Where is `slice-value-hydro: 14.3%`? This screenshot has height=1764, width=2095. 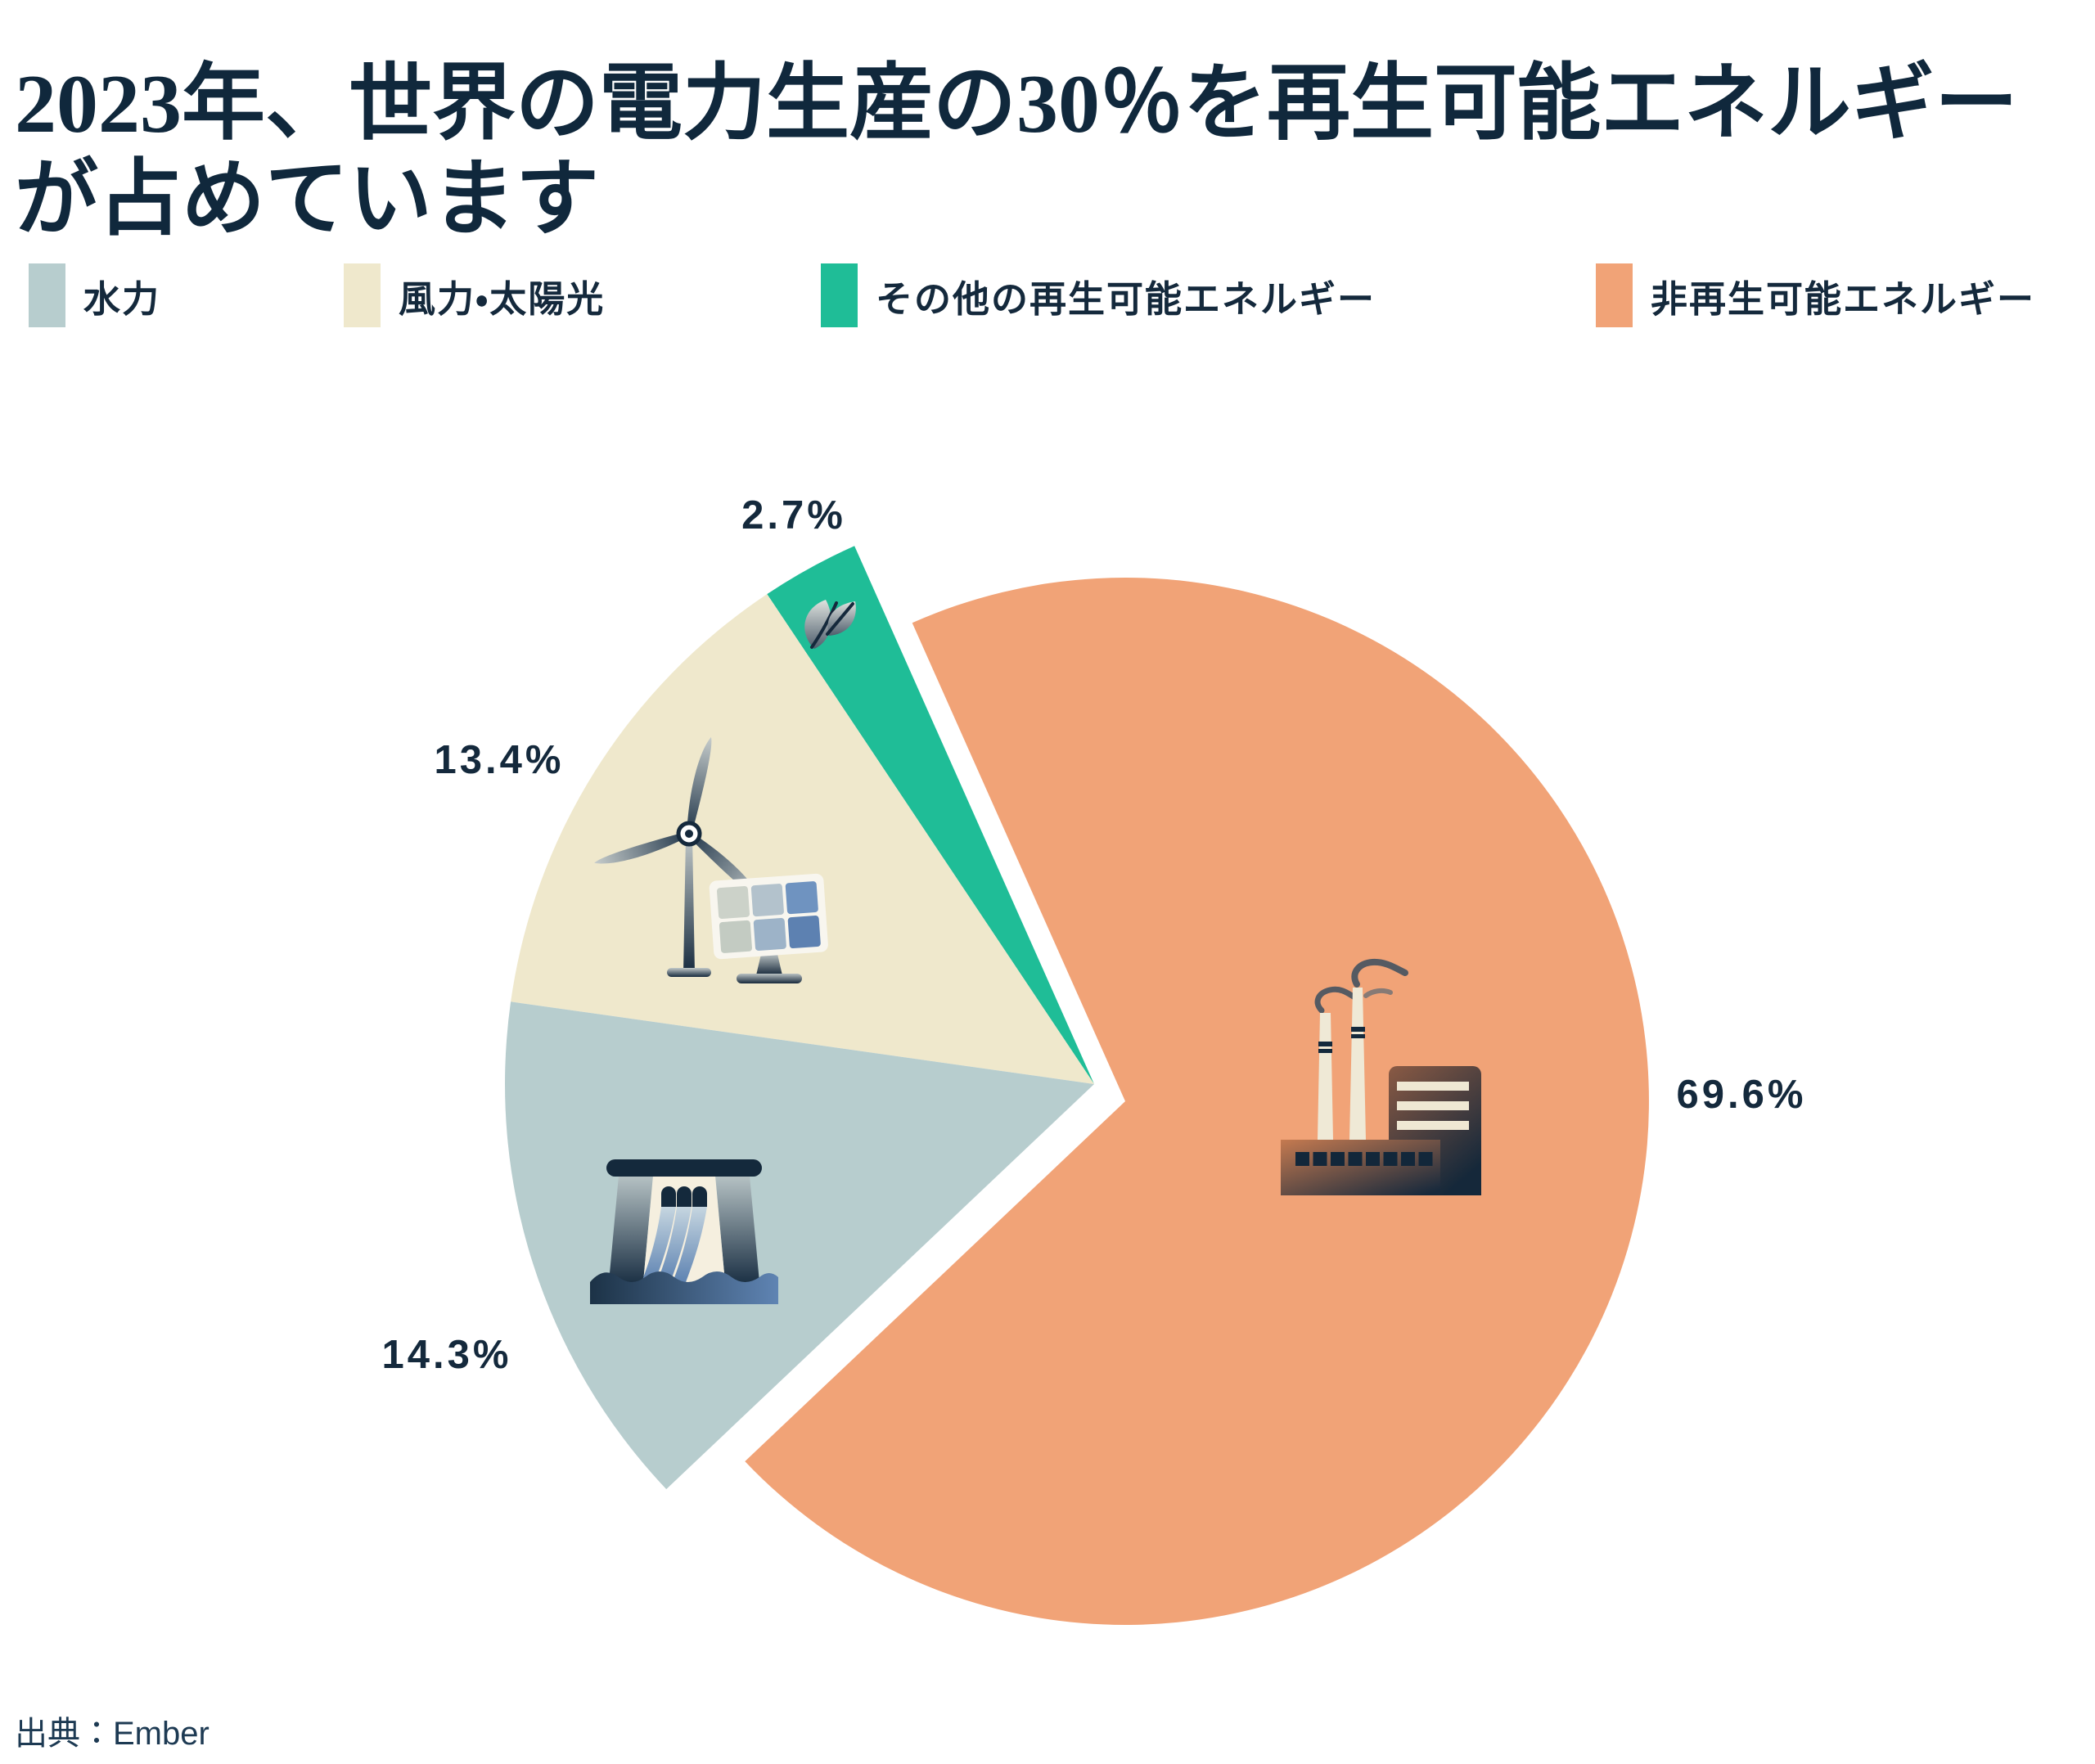 slice-value-hydro: 14.3% is located at coordinates (447, 1355).